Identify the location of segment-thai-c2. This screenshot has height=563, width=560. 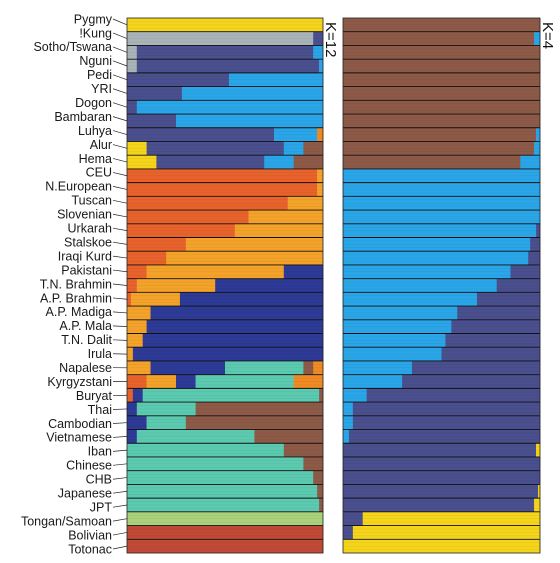
(348, 409).